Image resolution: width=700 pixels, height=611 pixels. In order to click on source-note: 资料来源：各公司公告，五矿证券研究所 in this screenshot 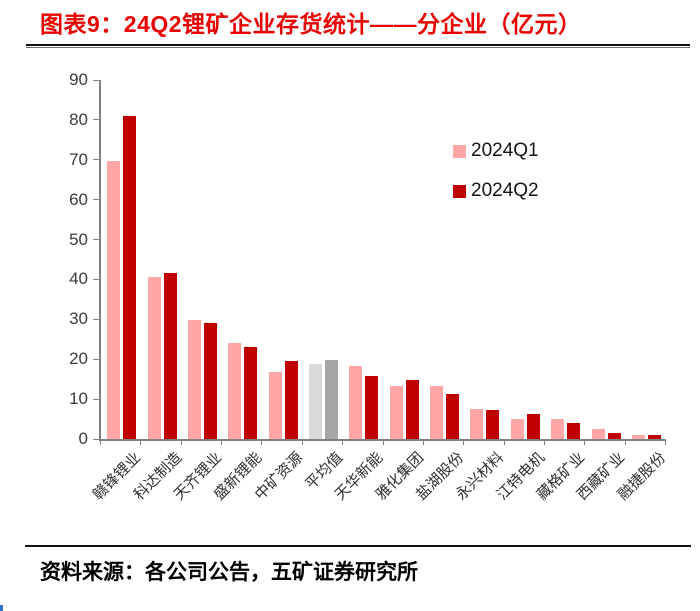, I will do `click(229, 572)`.